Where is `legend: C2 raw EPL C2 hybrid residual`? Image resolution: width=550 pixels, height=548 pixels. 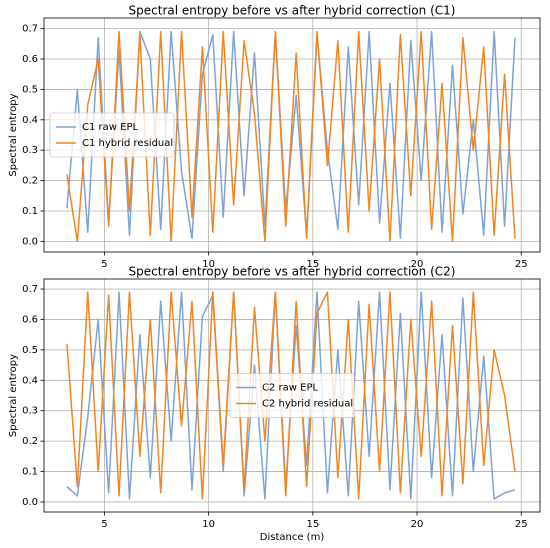 legend: C2 raw EPL C2 hybrid residual is located at coordinates (292, 395).